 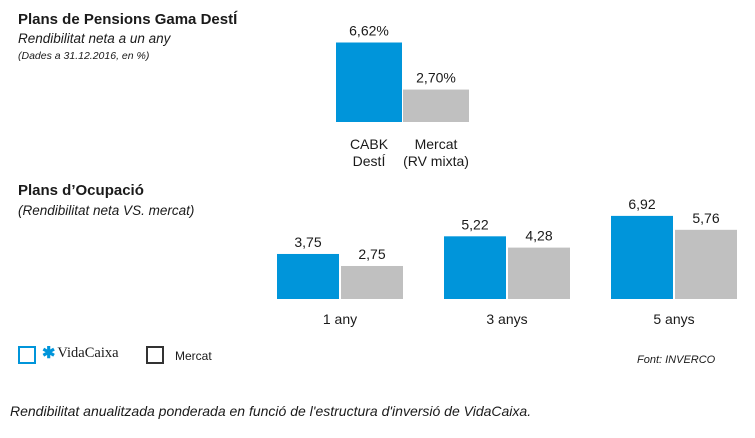 What do you see at coordinates (155, 355) in the screenshot?
I see `legend-swatch-mercat` at bounding box center [155, 355].